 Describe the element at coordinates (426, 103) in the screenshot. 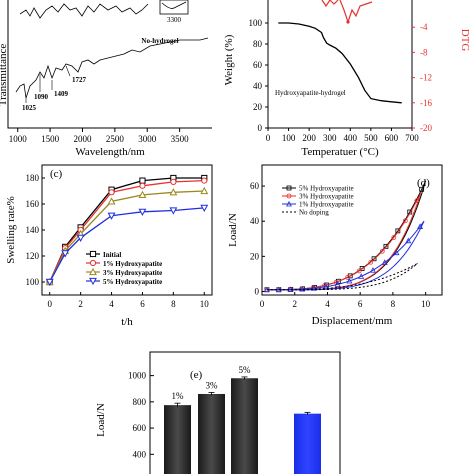

I see `panel-b-y2tick-label: -16` at that location.